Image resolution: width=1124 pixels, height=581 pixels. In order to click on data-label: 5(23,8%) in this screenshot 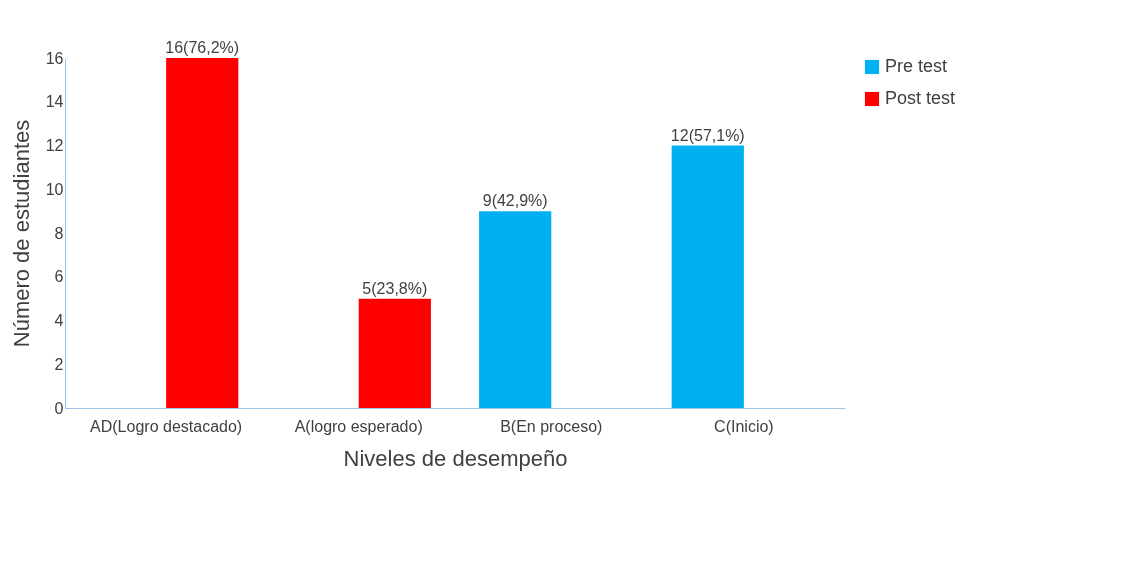, I will do `click(395, 288)`.